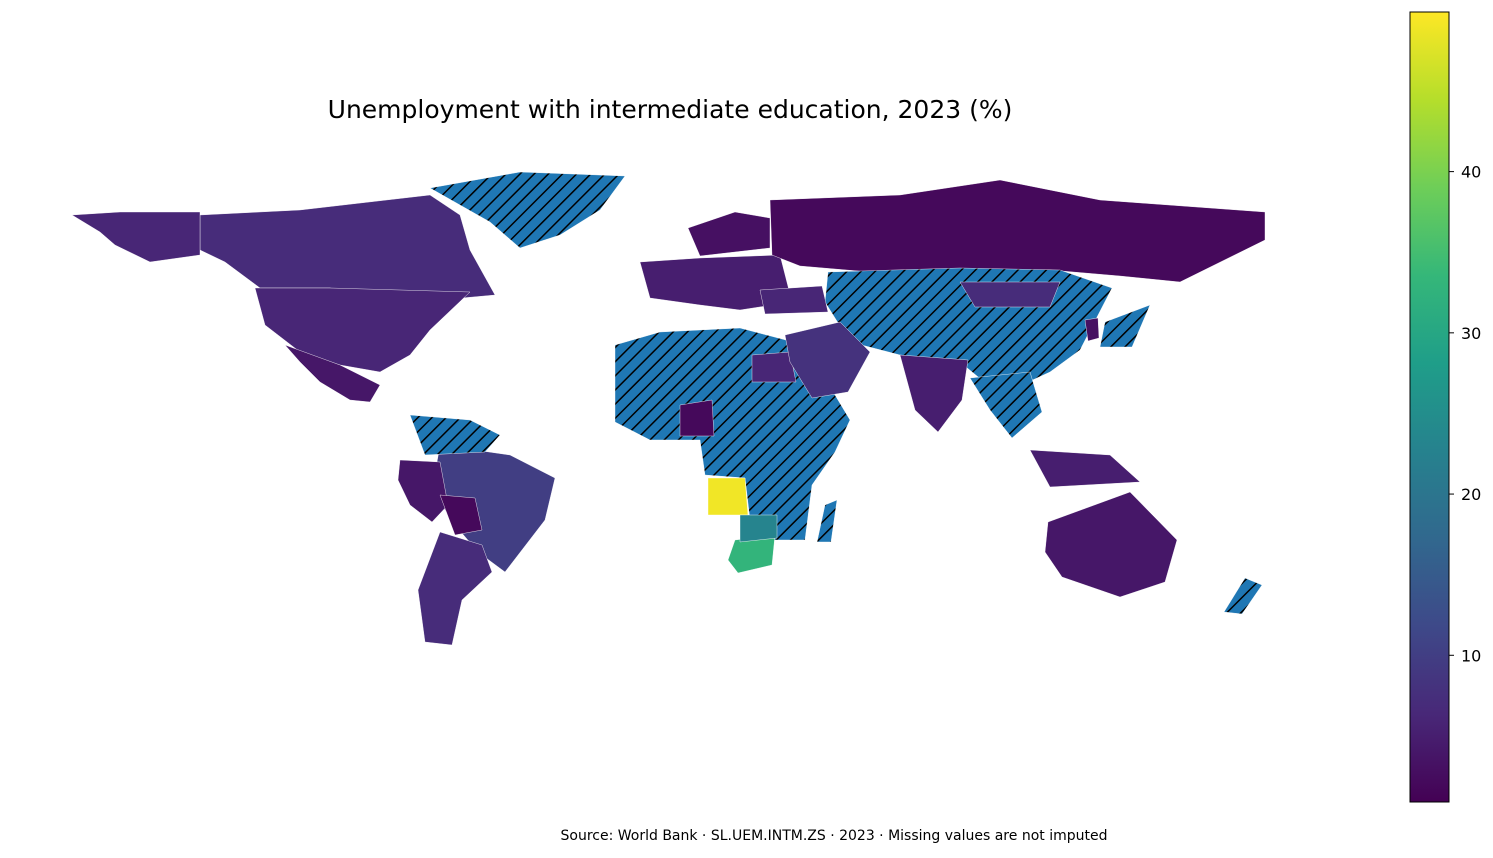 The height and width of the screenshot is (858, 1493). I want to click on colorbar, so click(1429, 407).